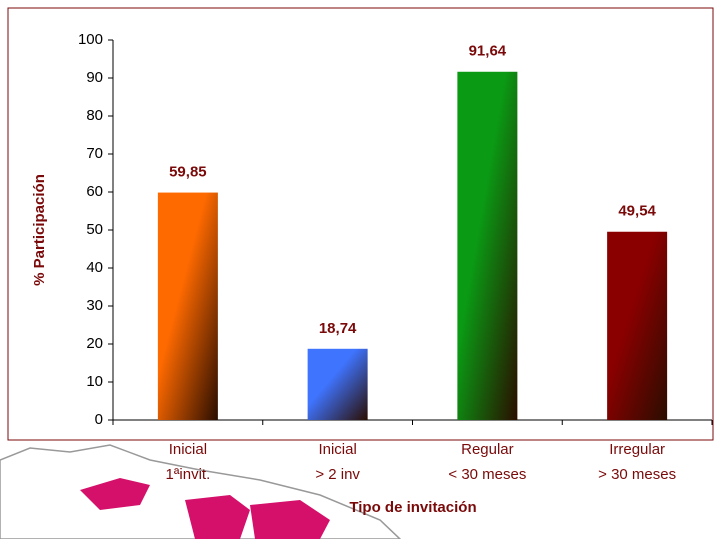 The image size is (719, 539). I want to click on y-tick-label: 100, so click(90, 39).